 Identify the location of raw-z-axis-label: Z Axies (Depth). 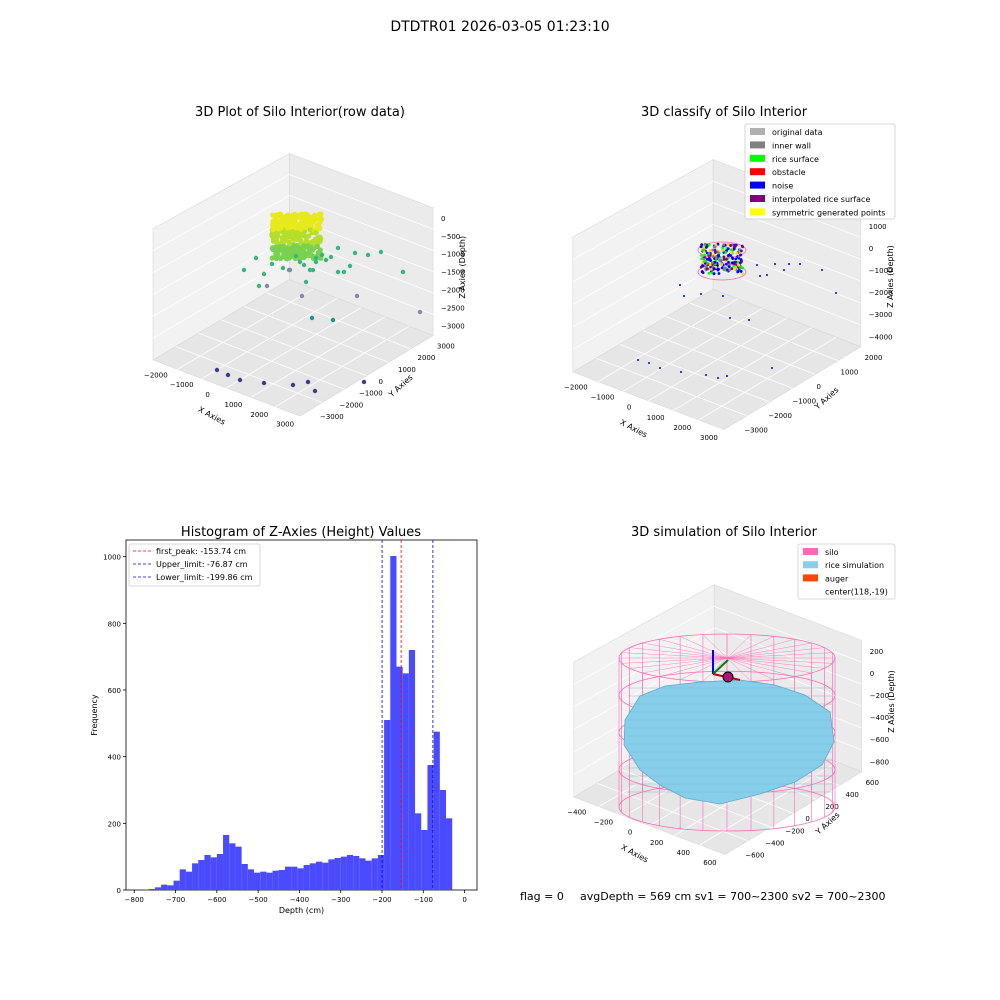
(462, 267).